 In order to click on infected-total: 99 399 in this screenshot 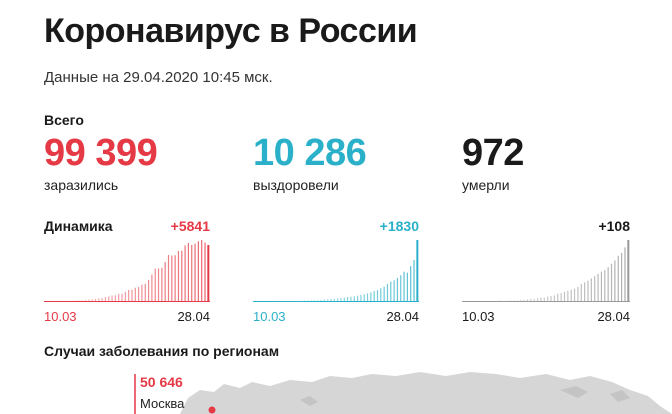, I will do `click(101, 153)`.